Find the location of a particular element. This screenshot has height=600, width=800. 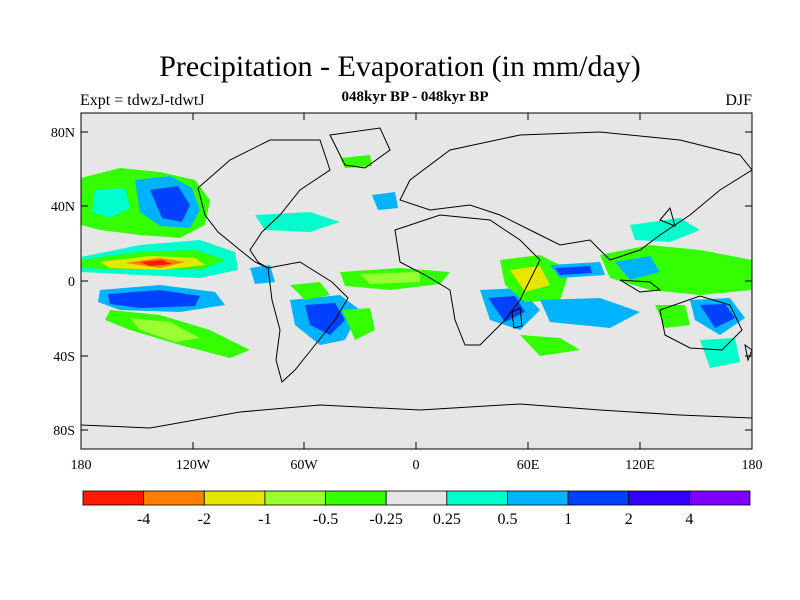

lon-tick-label: 60E is located at coordinates (528, 465).